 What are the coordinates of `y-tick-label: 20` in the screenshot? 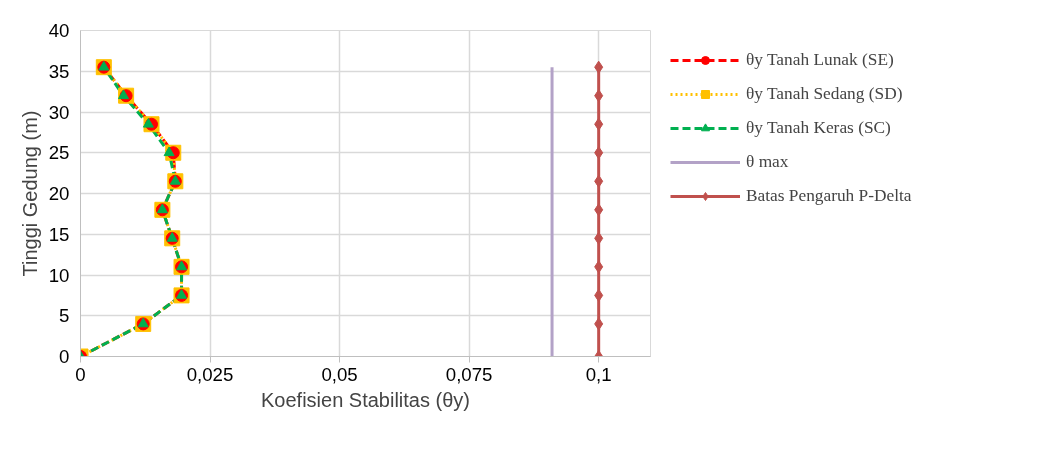 It's located at (59, 193).